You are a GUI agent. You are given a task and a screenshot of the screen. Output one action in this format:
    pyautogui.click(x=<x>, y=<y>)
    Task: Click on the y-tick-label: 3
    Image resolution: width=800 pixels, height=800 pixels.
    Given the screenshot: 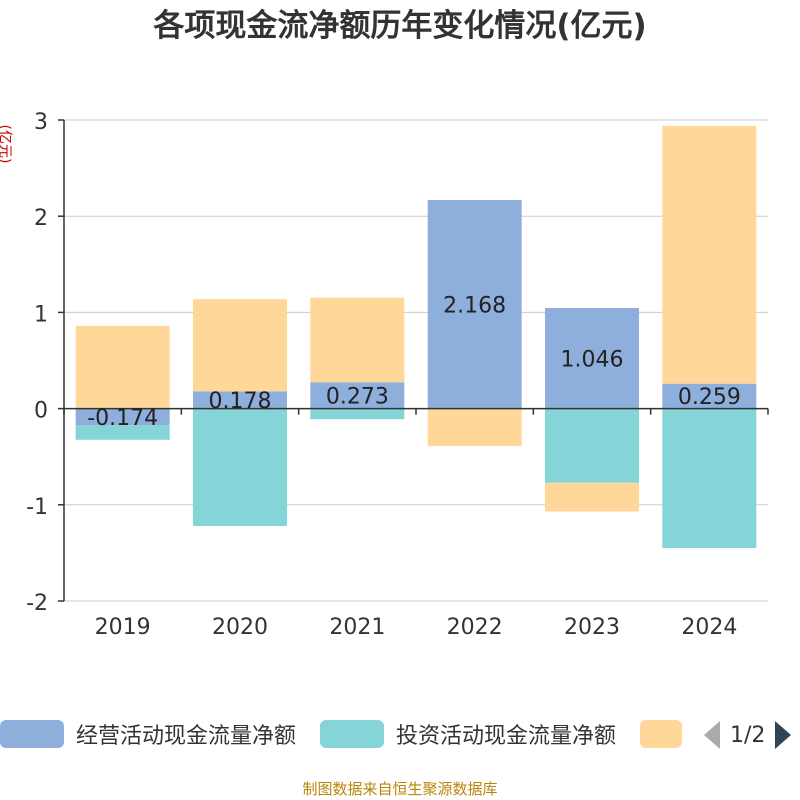 What is the action you would take?
    pyautogui.click(x=41, y=122)
    